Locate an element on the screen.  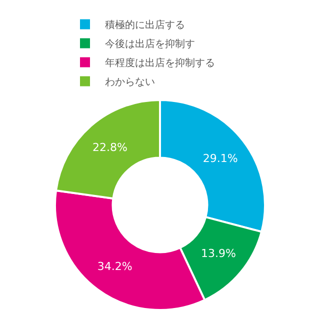
legend-label: 年程度は出店を抑制する is located at coordinates (160, 63).